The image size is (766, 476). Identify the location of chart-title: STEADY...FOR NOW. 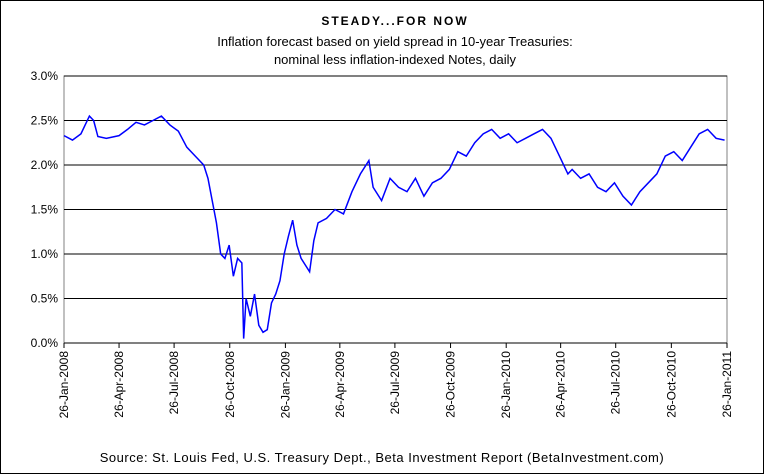
(394, 21).